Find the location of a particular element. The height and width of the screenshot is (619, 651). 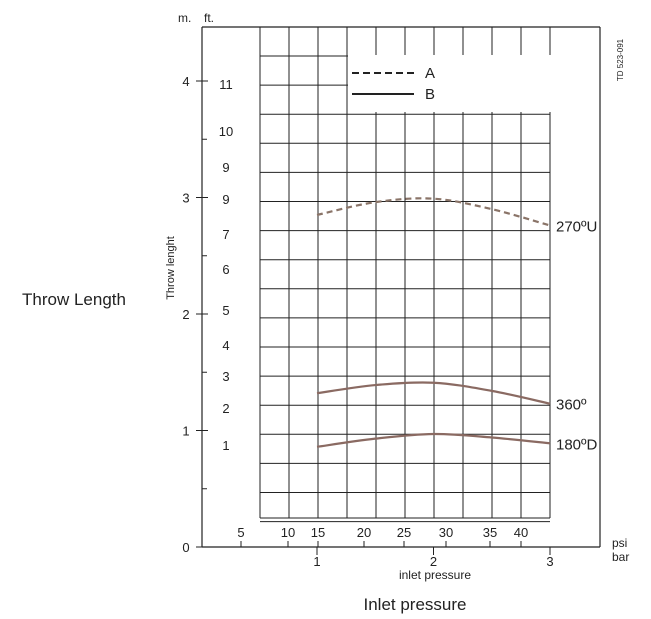

psi-tick-label: 10 is located at coordinates (288, 532).